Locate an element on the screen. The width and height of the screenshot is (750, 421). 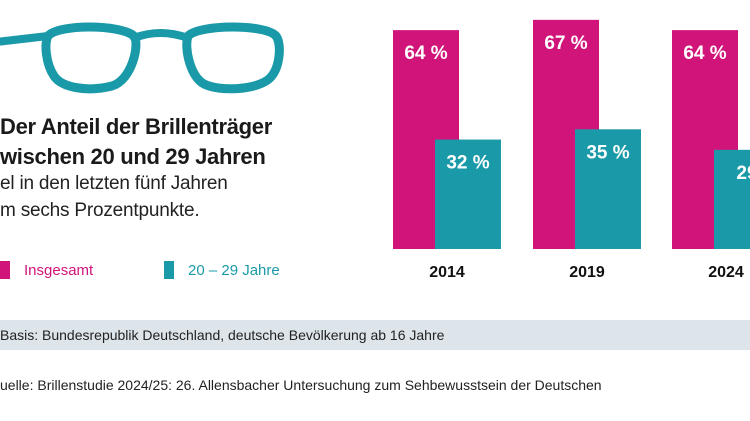
data-label-young-2014: 32 % is located at coordinates (467, 163).